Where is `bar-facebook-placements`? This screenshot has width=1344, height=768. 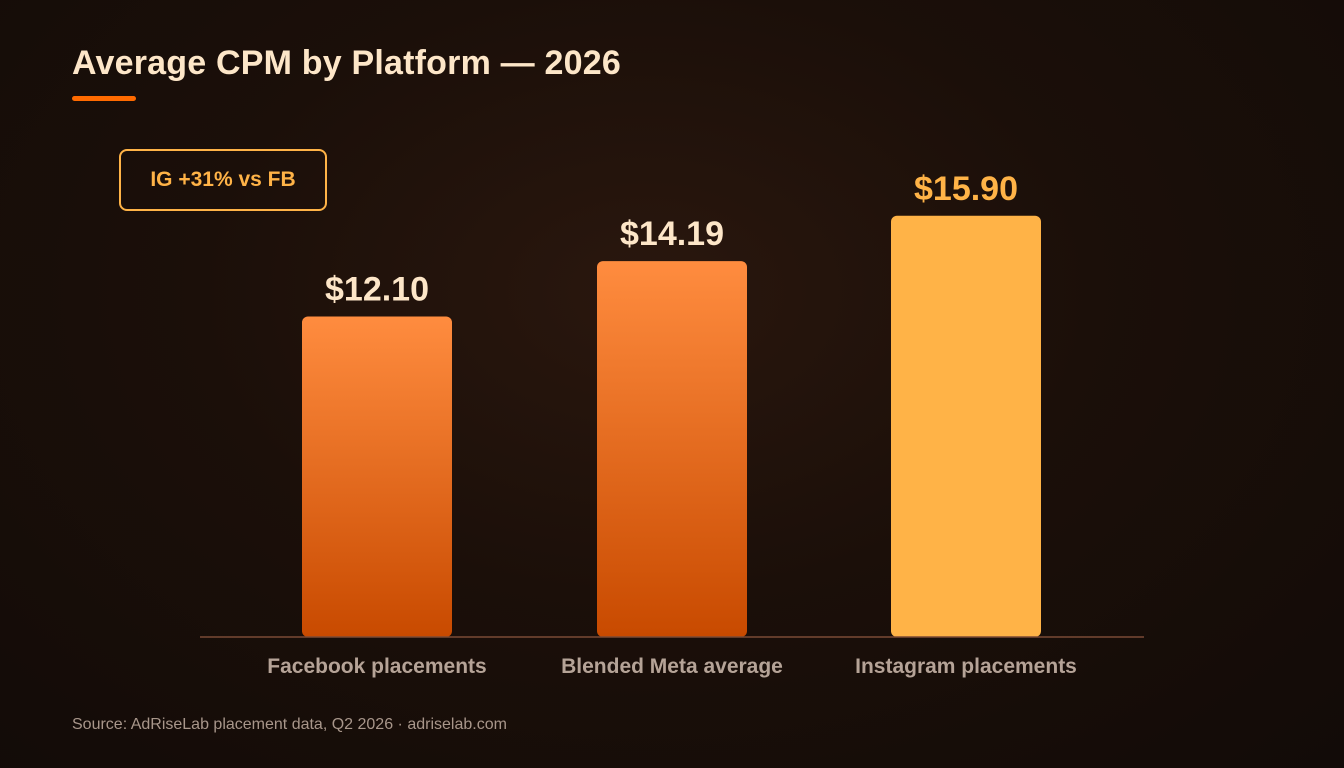 bar-facebook-placements is located at coordinates (377, 476).